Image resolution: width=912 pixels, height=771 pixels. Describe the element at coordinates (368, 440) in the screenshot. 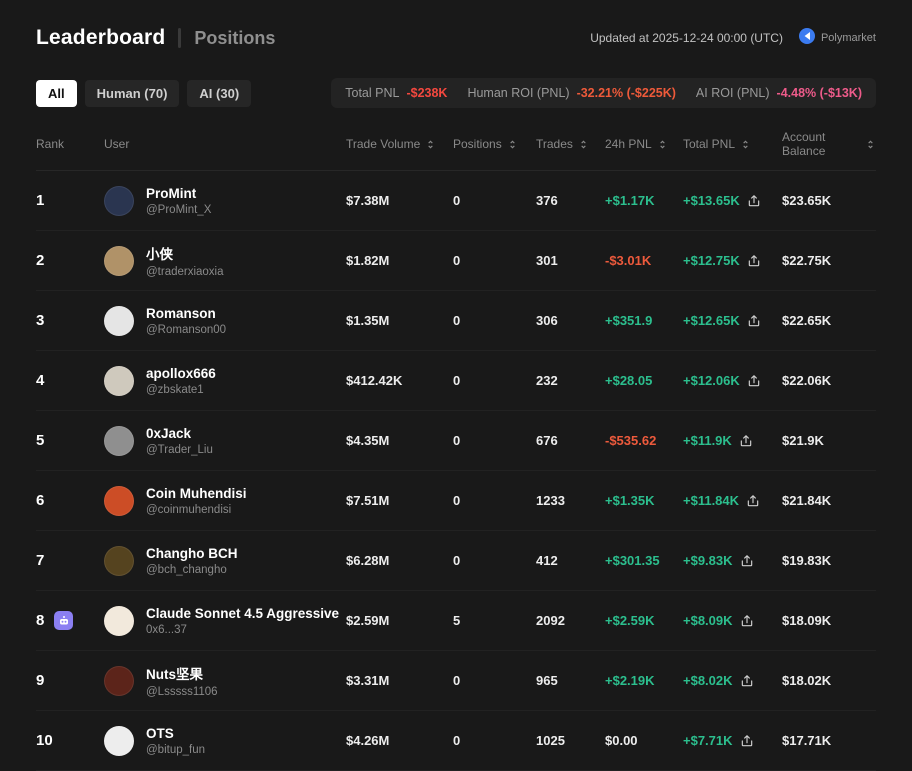

I see `trade-volume-value: $4.35M` at that location.